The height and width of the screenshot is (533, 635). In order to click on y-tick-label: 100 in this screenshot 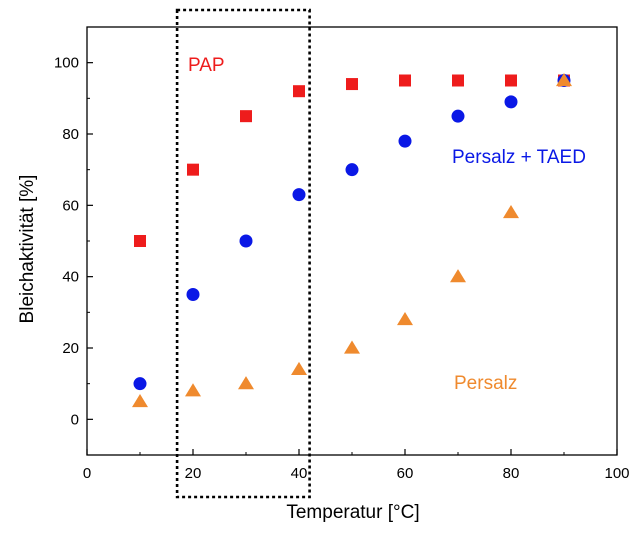, I will do `click(66, 63)`.